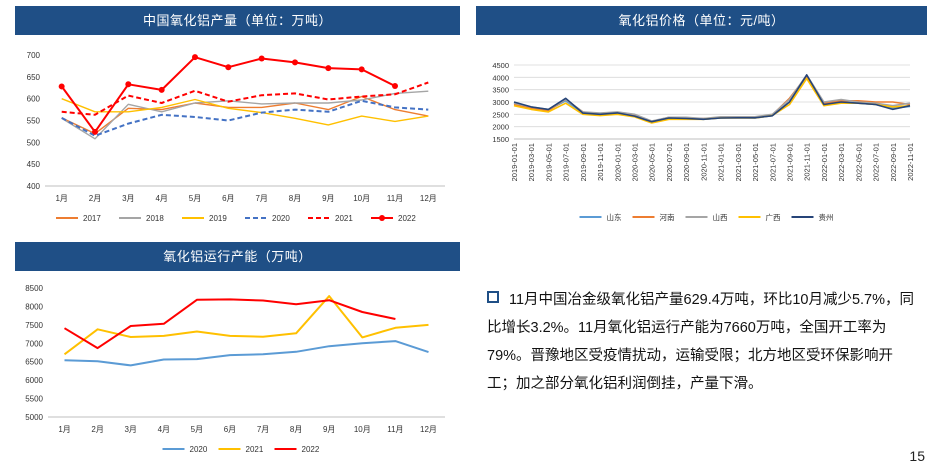  Describe the element at coordinates (876, 162) in the screenshot. I see `x-tick-label: 2022-07-01` at that location.